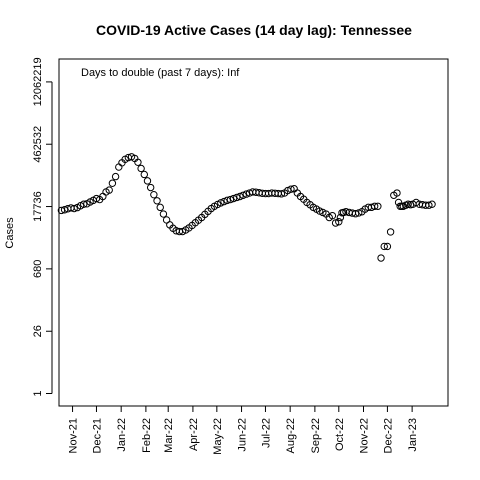  Describe the element at coordinates (194, 434) in the screenshot. I see `x-tick-label: Apr-22` at that location.